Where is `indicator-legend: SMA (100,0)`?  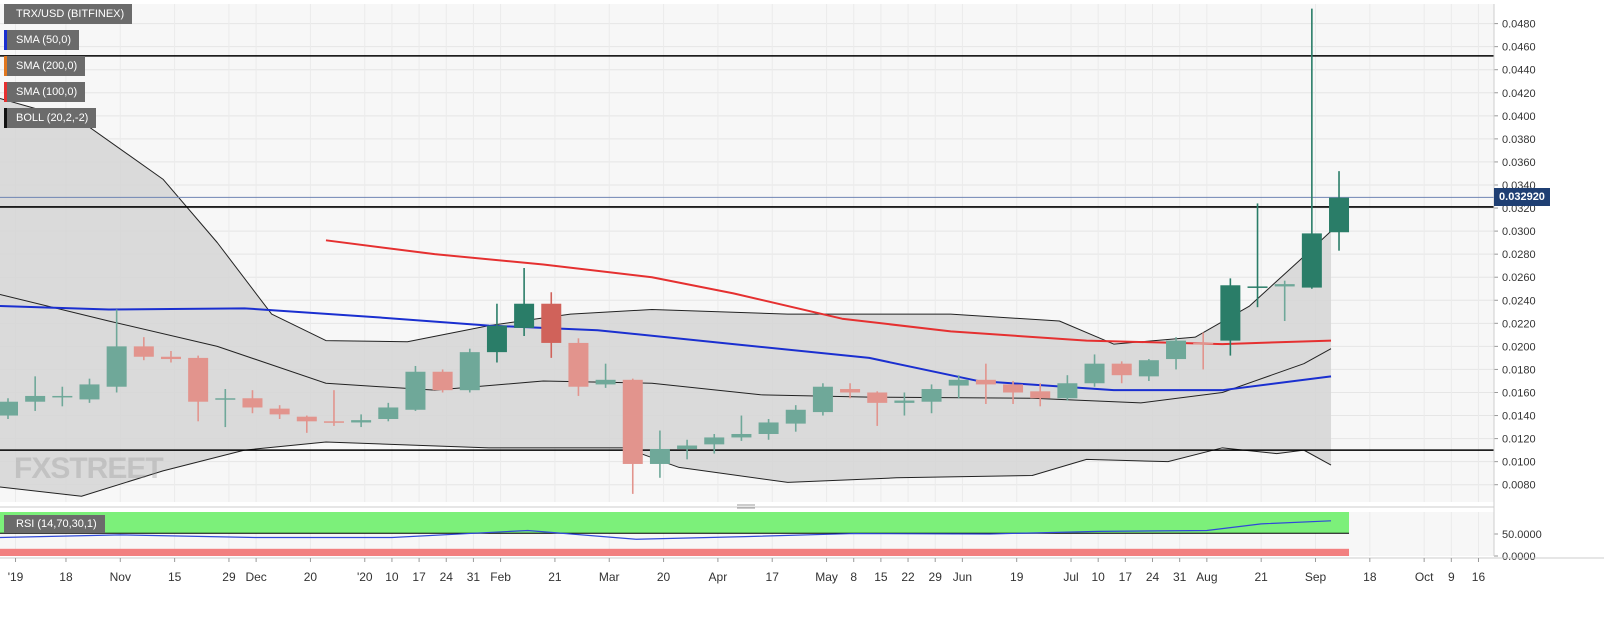 indicator-legend: SMA (100,0) is located at coordinates (45, 92).